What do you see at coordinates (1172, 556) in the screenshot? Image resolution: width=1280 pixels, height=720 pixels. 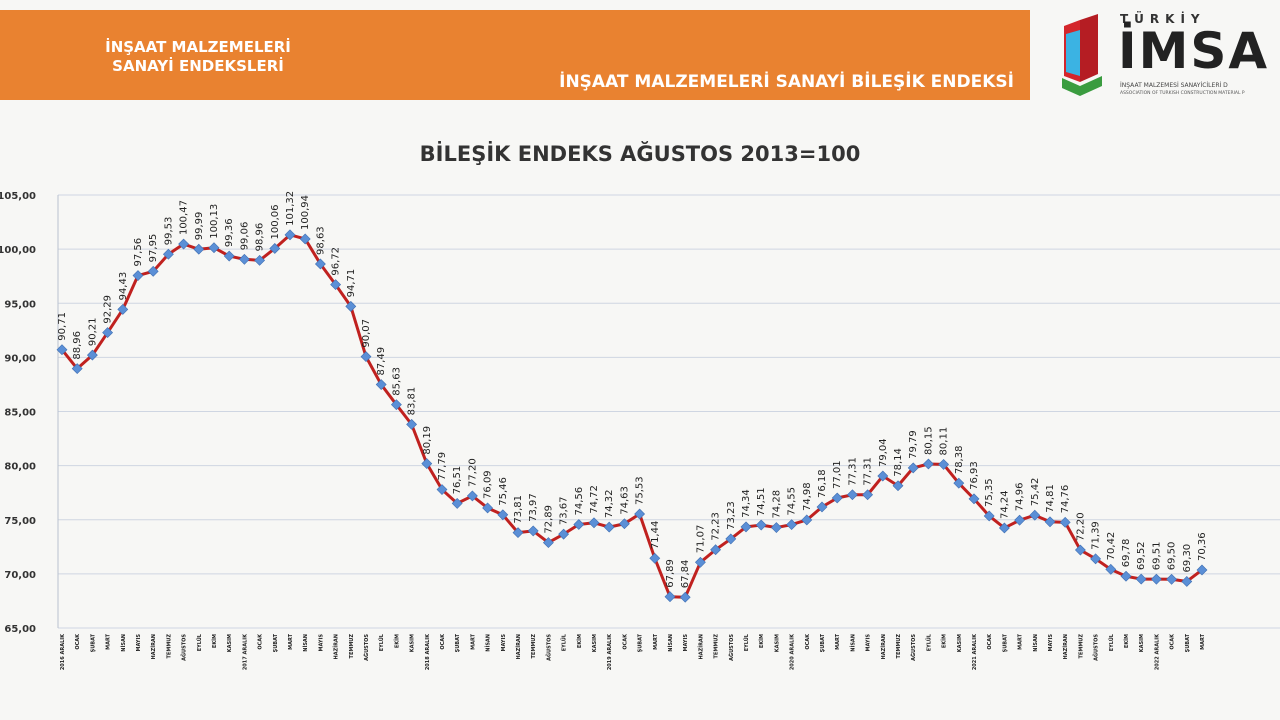 I see `data-label: 69,50` at bounding box center [1172, 556].